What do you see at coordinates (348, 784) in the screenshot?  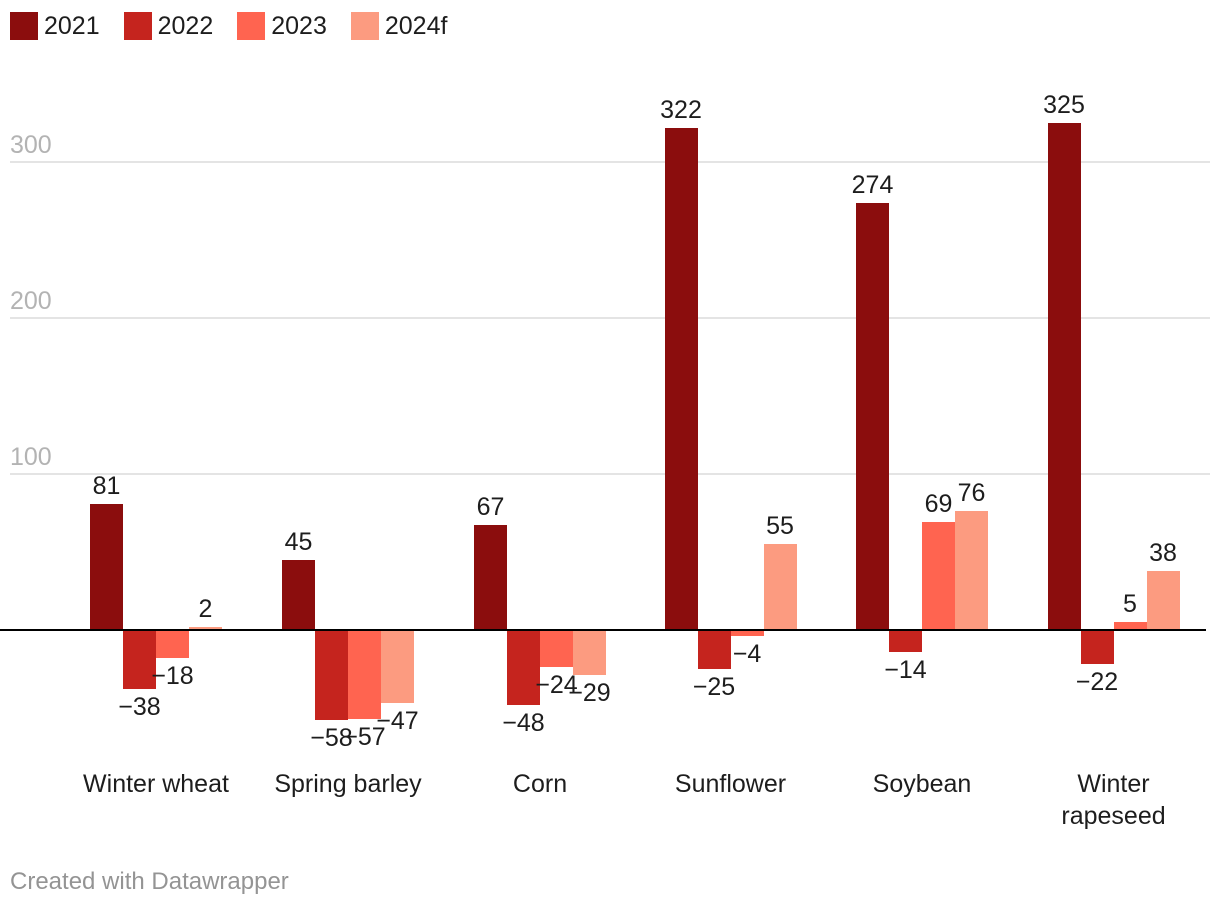 I see `x-axis-category-label-spring-barley: Spring barley` at bounding box center [348, 784].